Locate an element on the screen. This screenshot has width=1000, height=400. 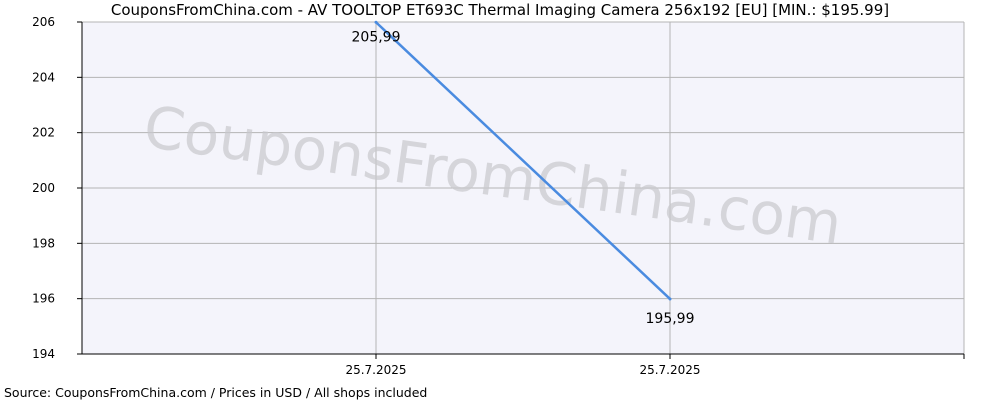
data-label: 205,99 is located at coordinates (376, 37).